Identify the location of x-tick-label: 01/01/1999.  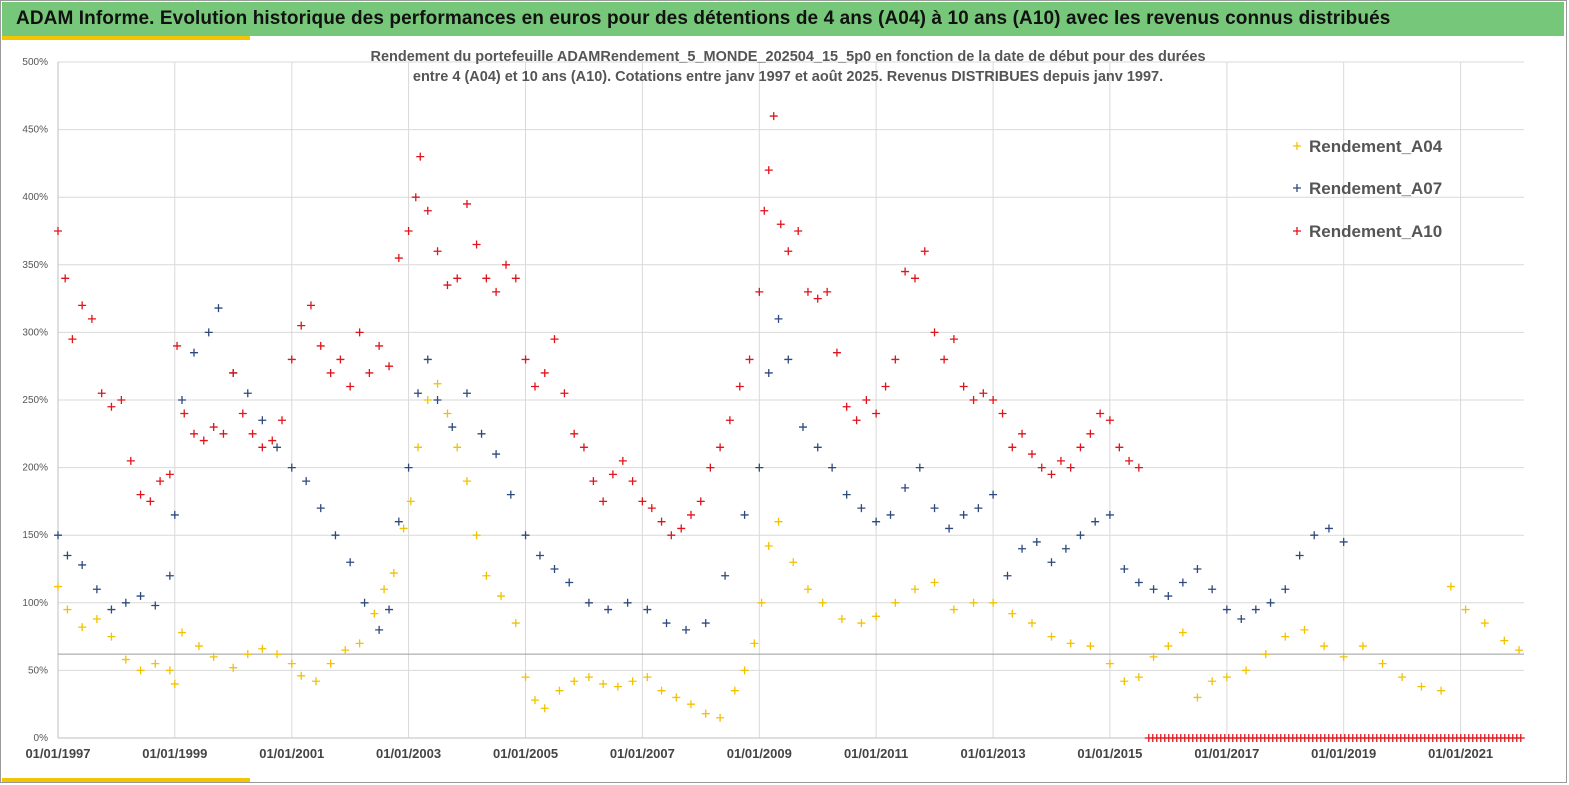
(174, 753).